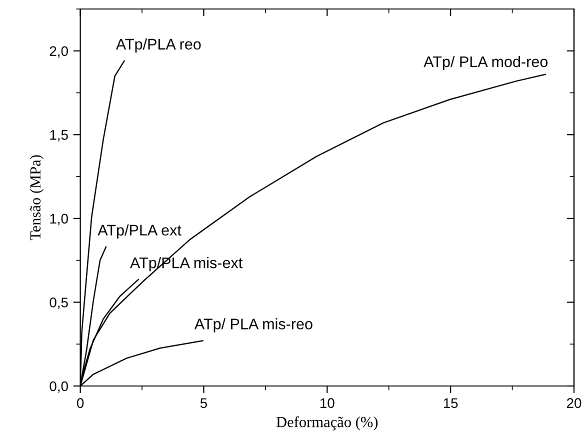  I want to click on series-label: ATp/ PLA mis-reo, so click(253, 325).